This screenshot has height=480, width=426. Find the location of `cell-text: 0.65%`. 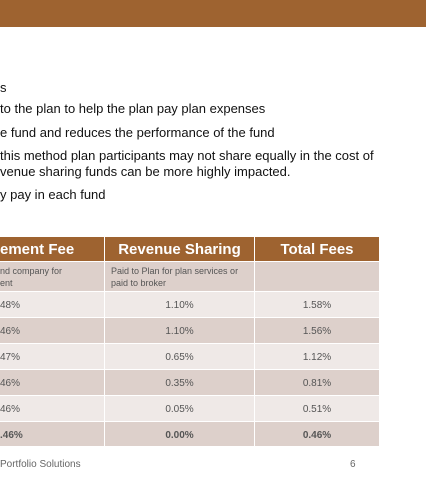

cell-text: 0.65% is located at coordinates (179, 357).